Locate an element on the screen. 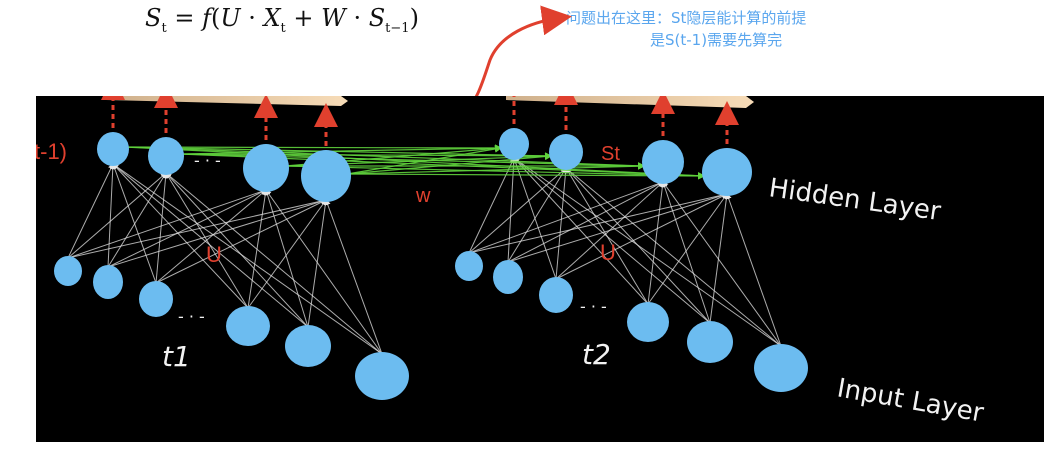 The height and width of the screenshot is (454, 1044). output-arrows is located at coordinates (420, 121).